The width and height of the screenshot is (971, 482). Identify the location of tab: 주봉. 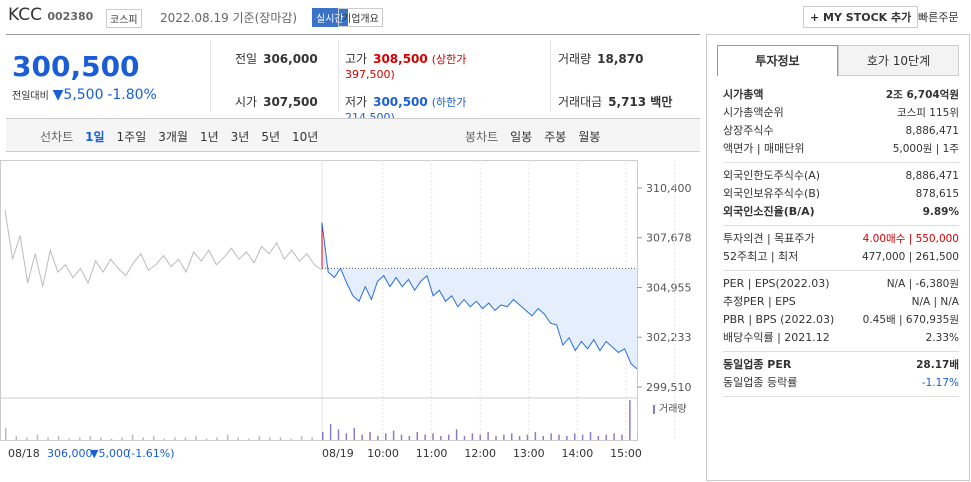
(555, 137).